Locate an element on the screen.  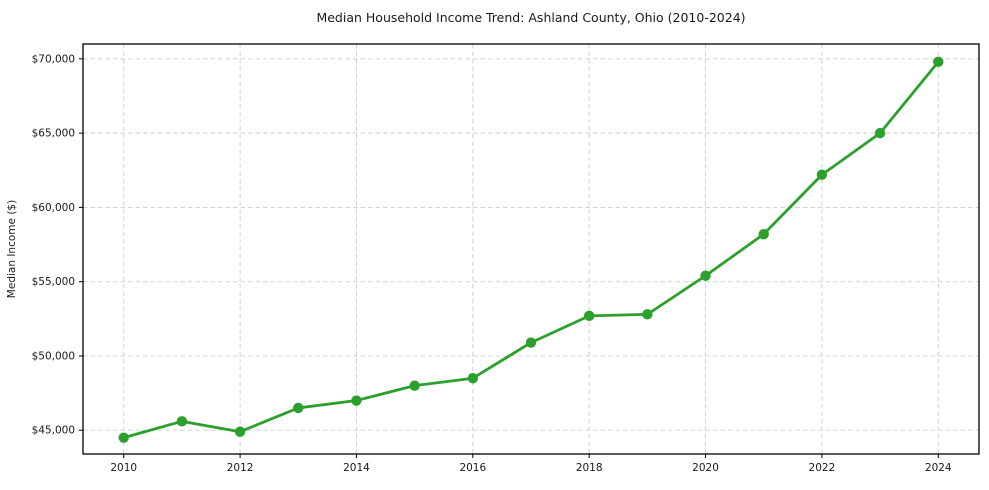
x-tick-label: 2014 is located at coordinates (356, 468).